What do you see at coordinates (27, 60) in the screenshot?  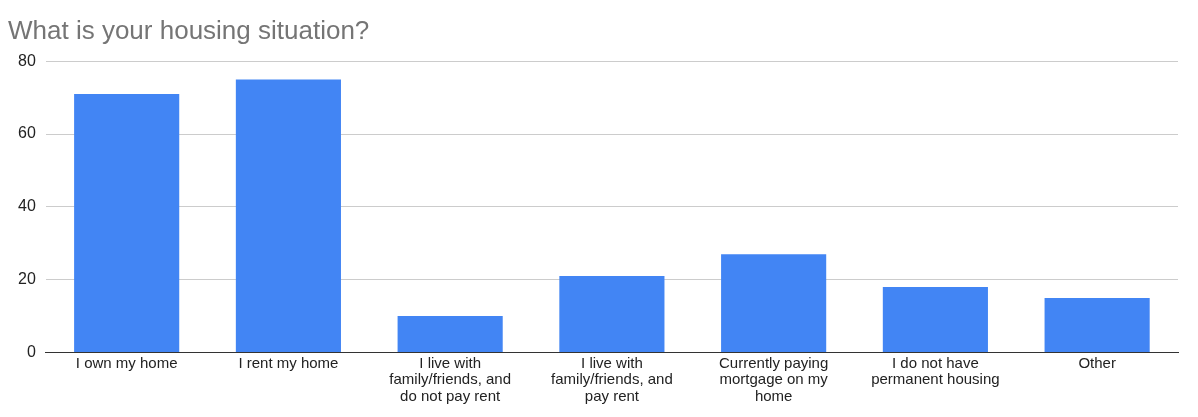 I see `y-tick-label: 80` at bounding box center [27, 60].